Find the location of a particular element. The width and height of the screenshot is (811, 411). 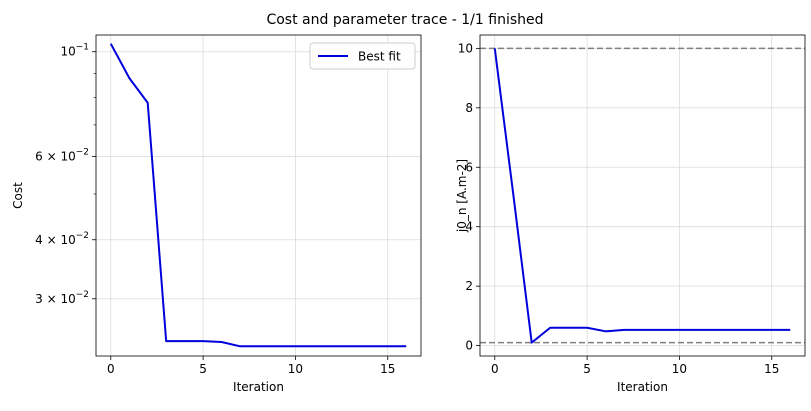

y-tick-label: 6 × 10⁻² is located at coordinates (62, 156).